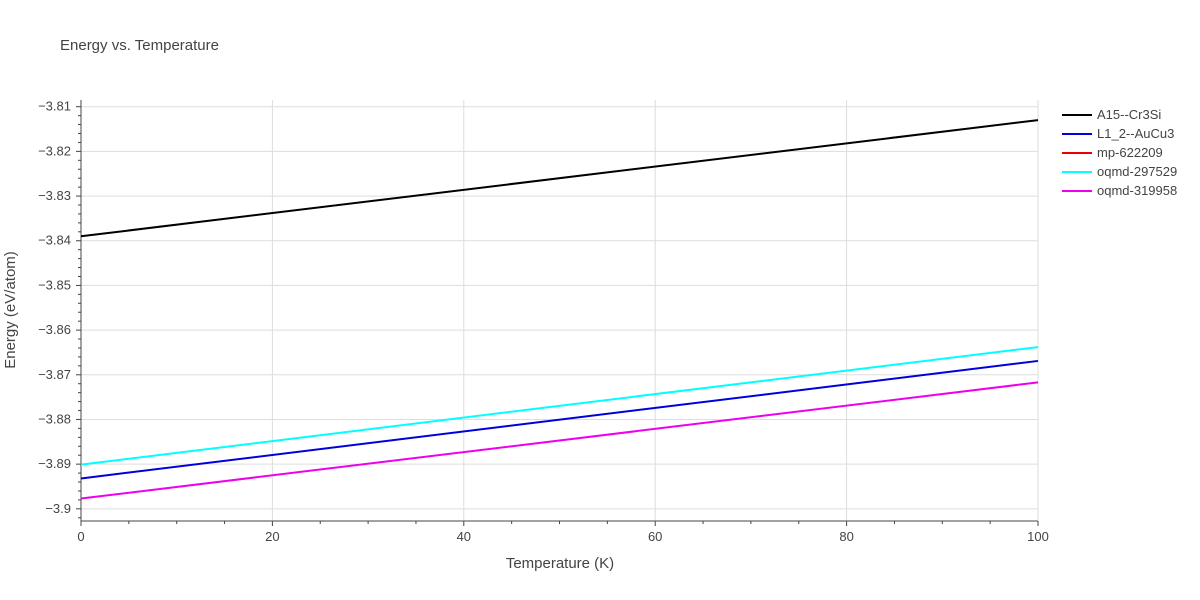 The image size is (1200, 600). I want to click on legend-item: oqmd-297529, so click(1119, 171).